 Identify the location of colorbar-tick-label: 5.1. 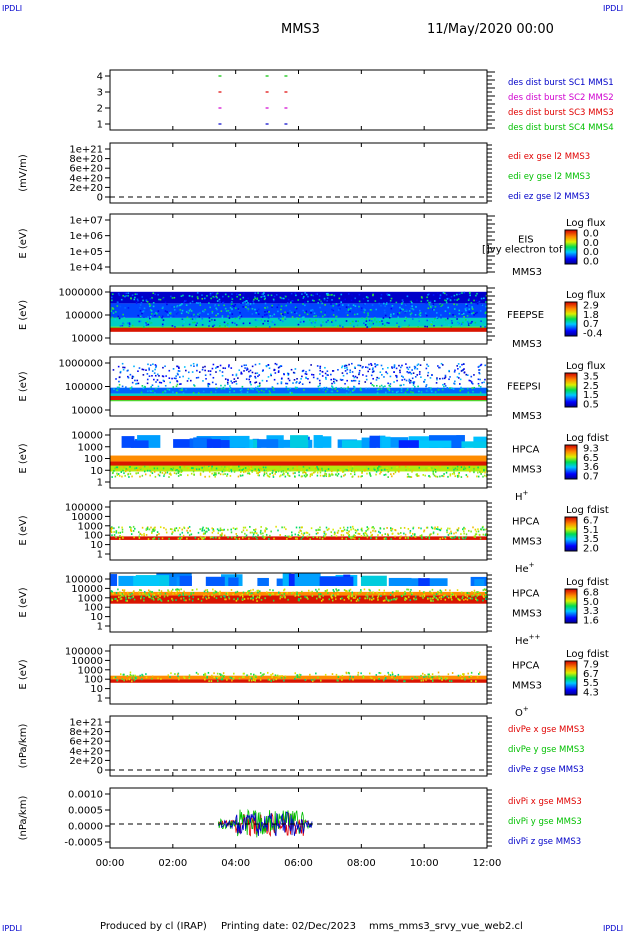
(591, 530).